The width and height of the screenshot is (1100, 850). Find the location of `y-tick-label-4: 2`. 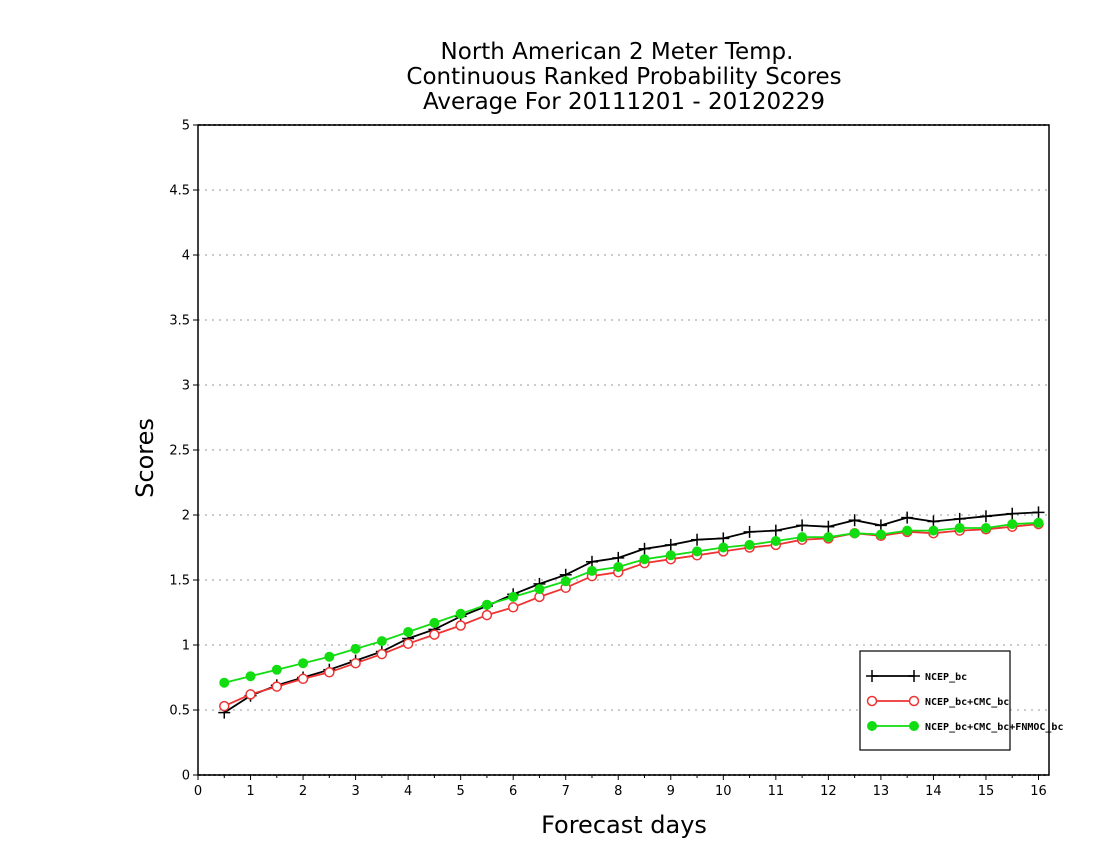

y-tick-label-4: 2 is located at coordinates (186, 516).